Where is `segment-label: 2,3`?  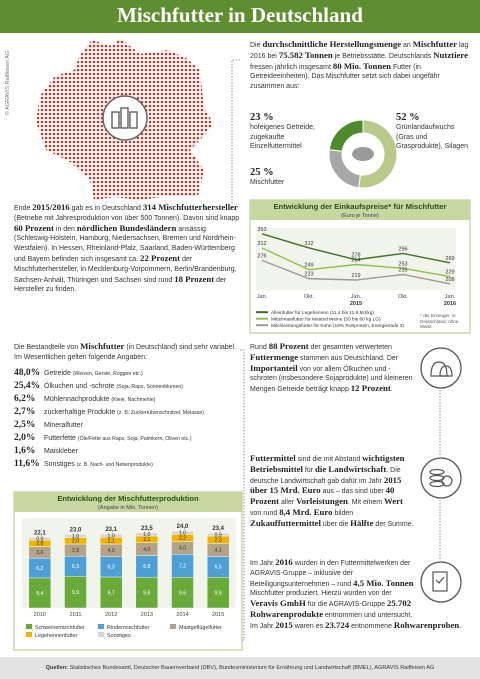
segment-label: 2,3 is located at coordinates (218, 540).